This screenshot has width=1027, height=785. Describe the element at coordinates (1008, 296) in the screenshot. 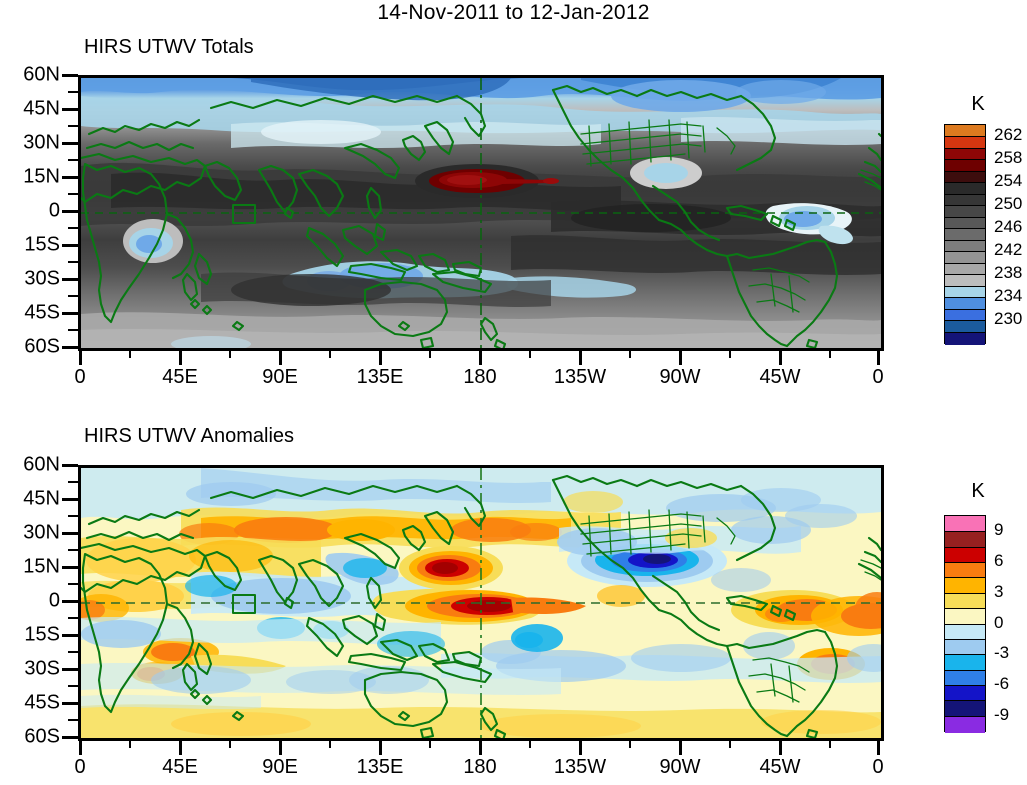

I see `colorbar-tick-label: 234` at that location.